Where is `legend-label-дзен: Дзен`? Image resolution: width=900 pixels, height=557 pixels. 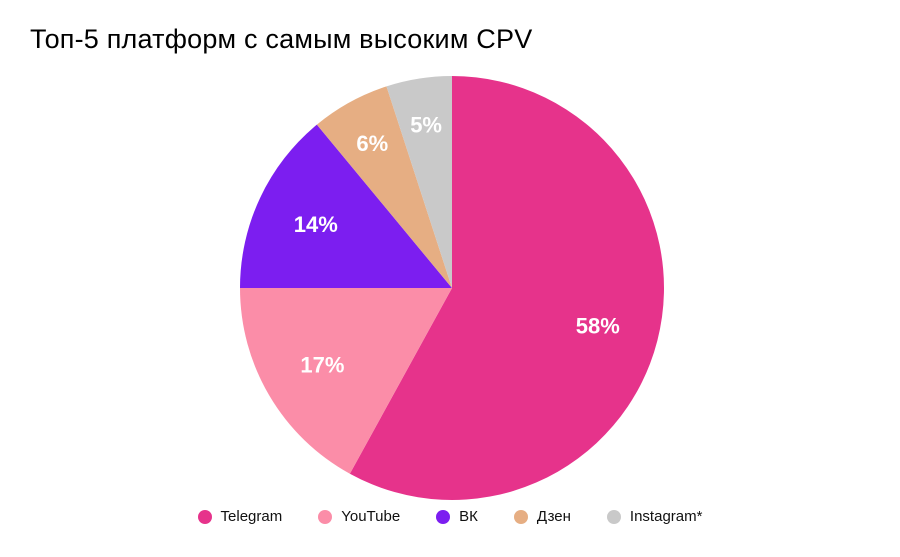
legend-label-дзен: Дзен is located at coordinates (553, 516).